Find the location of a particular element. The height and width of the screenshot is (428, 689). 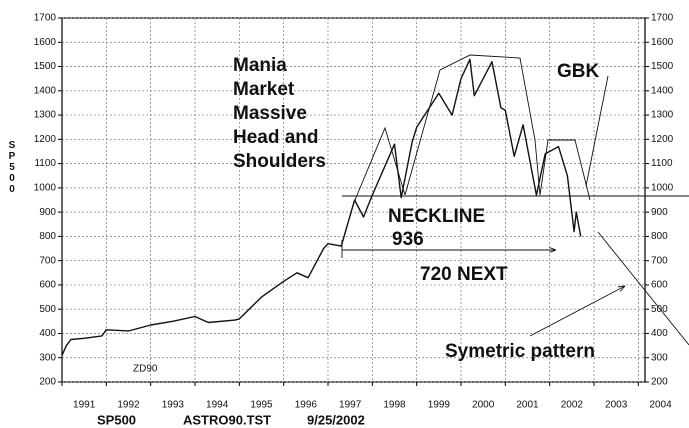

y-tick-label: 1700 is located at coordinates (45, 18).